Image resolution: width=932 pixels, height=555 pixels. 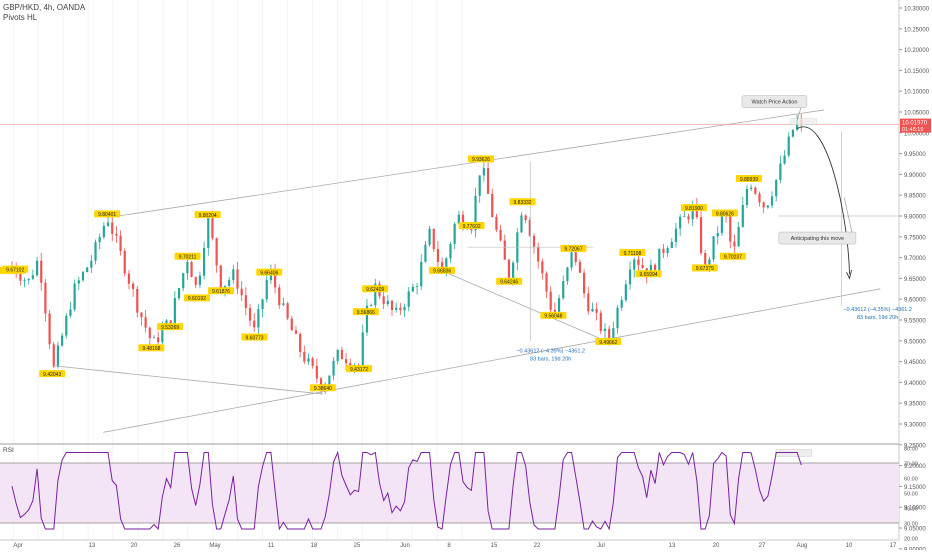 I want to click on pivot-label-text: 9.67379, so click(x=705, y=269).